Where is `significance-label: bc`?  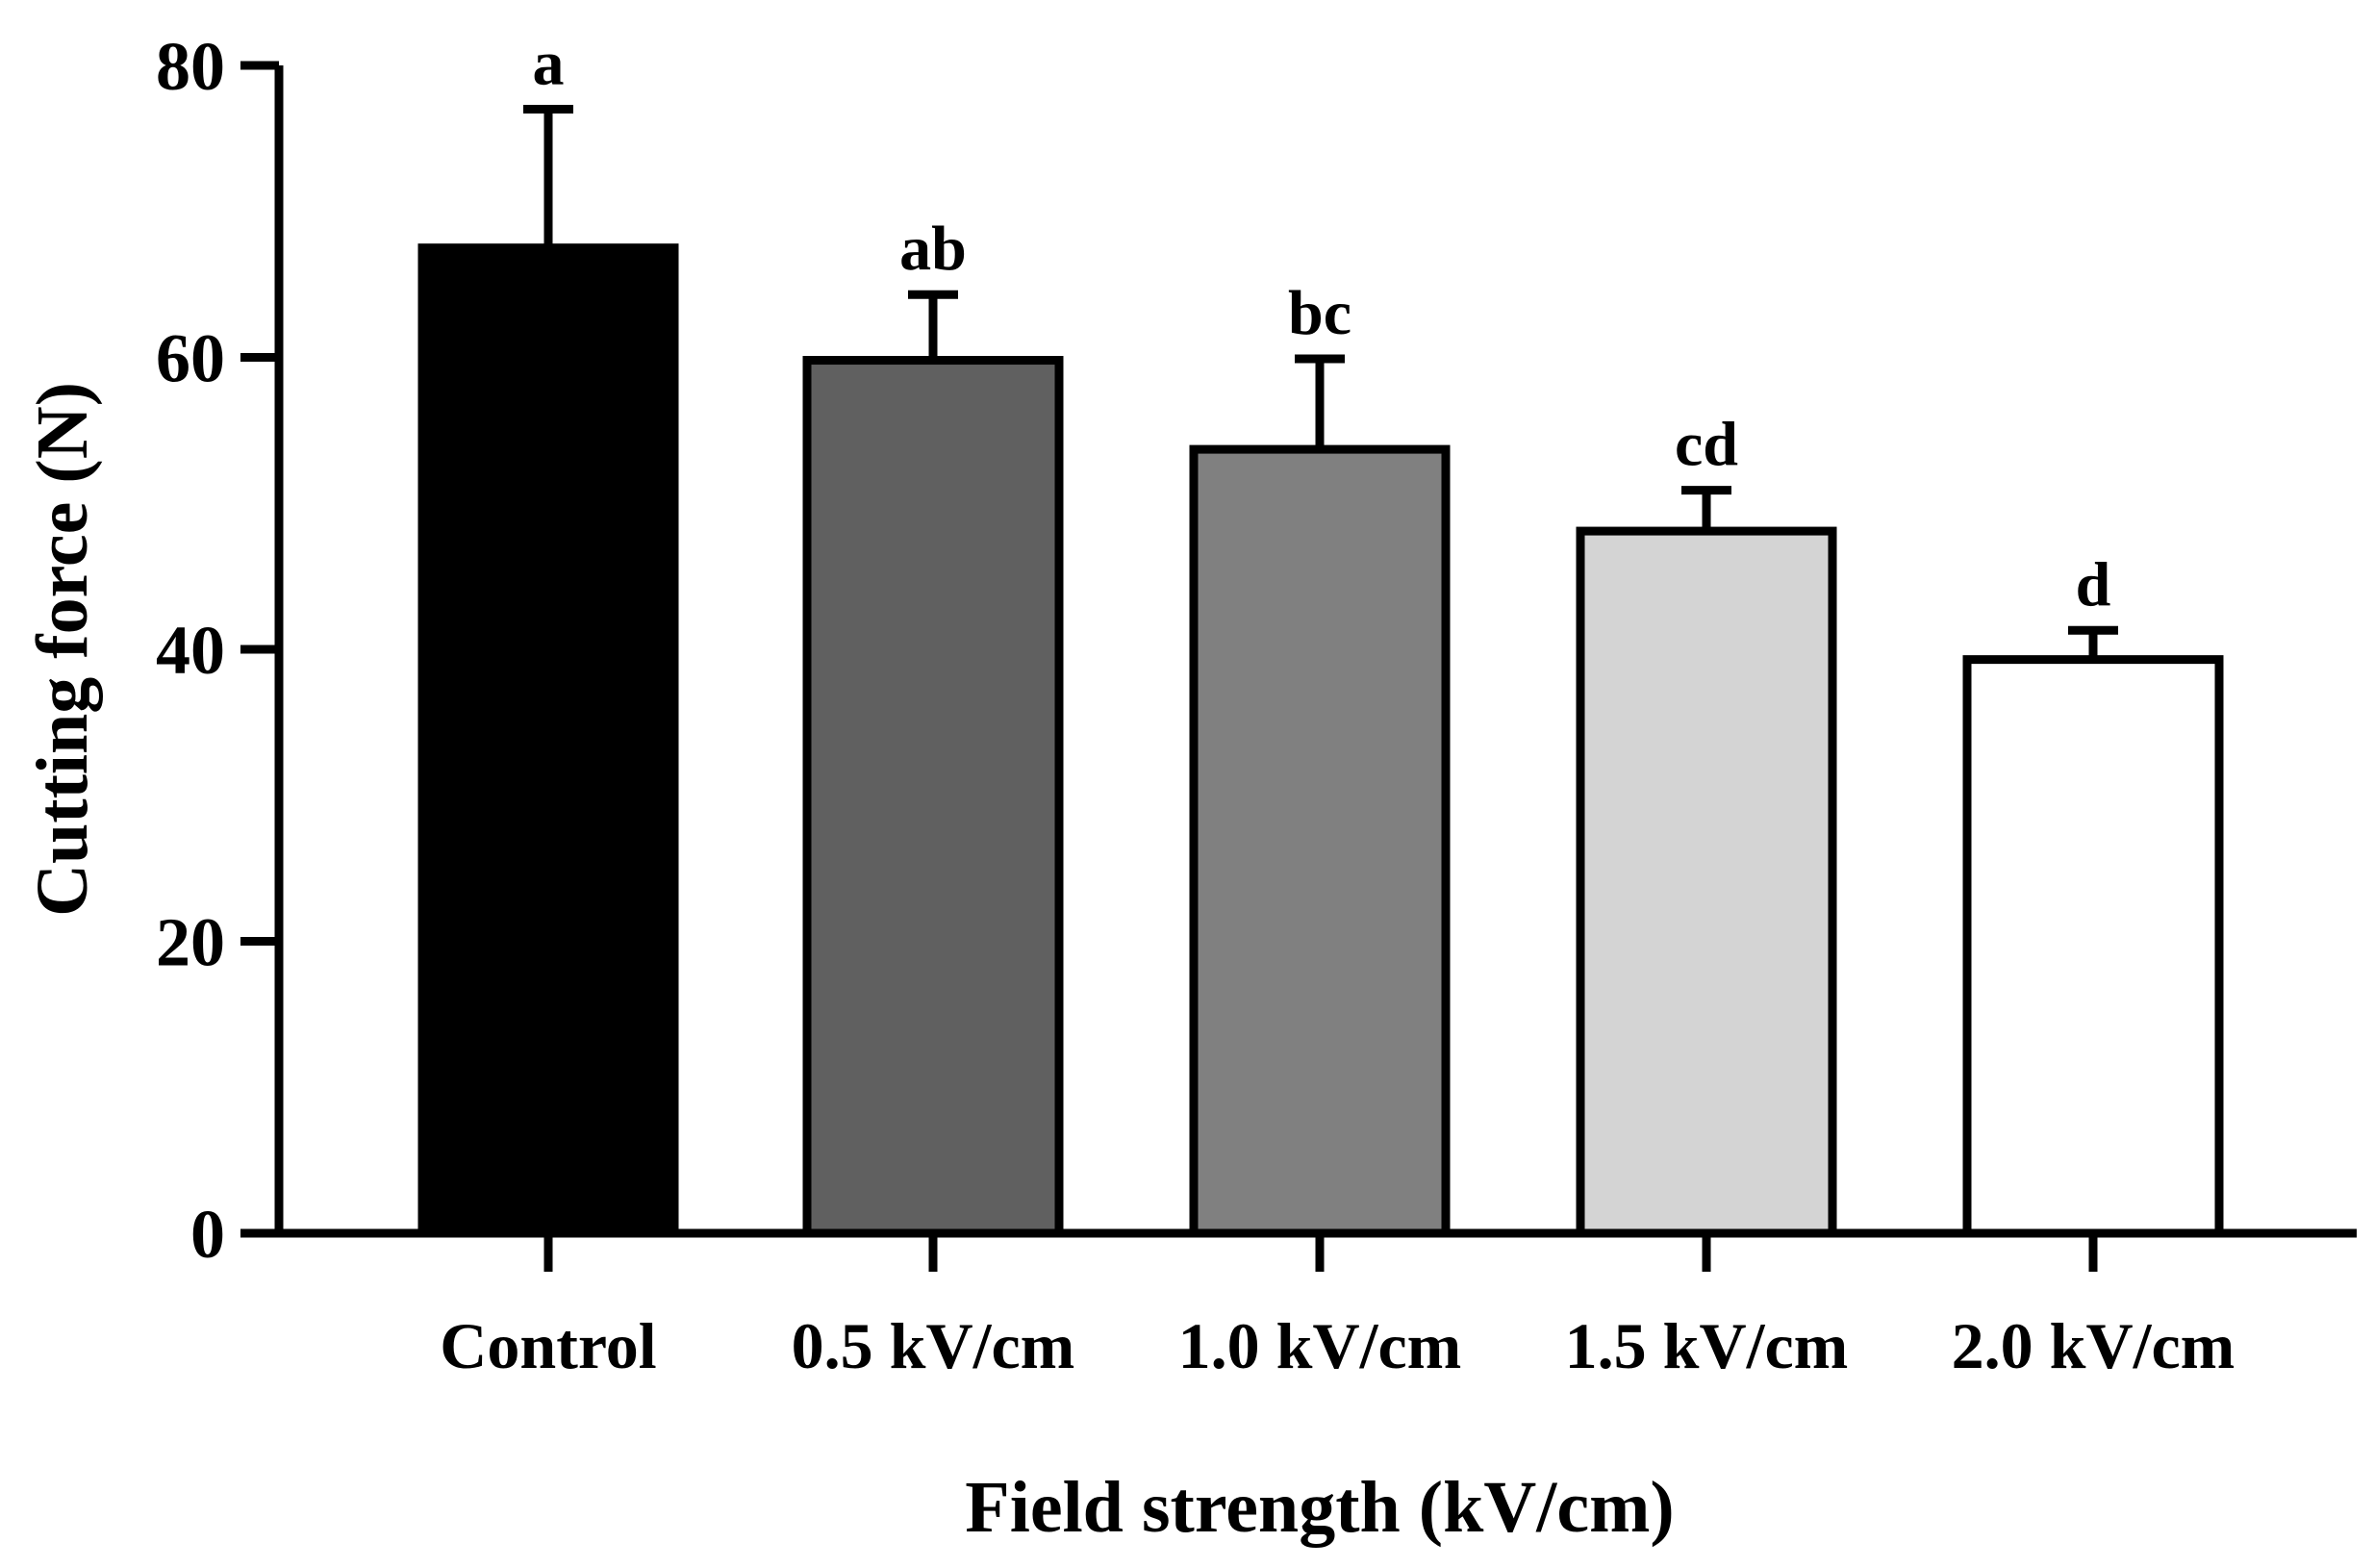
significance-label: bc is located at coordinates (1319, 313).